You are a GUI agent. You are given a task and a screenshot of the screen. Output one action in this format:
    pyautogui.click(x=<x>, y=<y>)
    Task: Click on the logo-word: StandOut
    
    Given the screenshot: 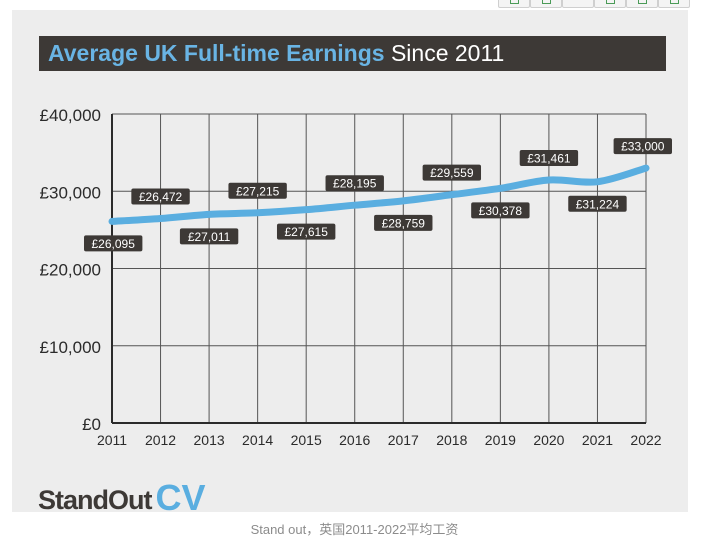 What is the action you would take?
    pyautogui.click(x=95, y=500)
    